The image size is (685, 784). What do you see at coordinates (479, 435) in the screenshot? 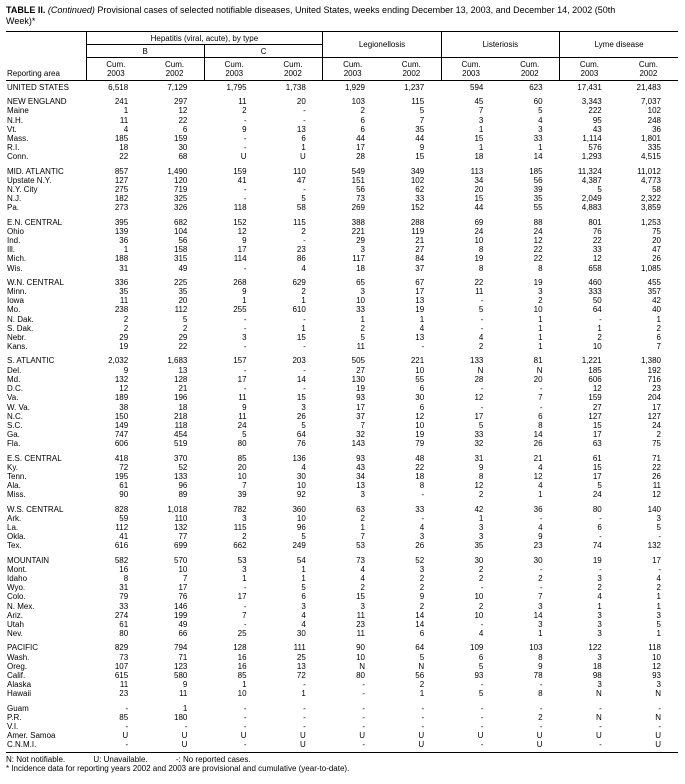
I see `value-cell: 33` at bounding box center [479, 435].